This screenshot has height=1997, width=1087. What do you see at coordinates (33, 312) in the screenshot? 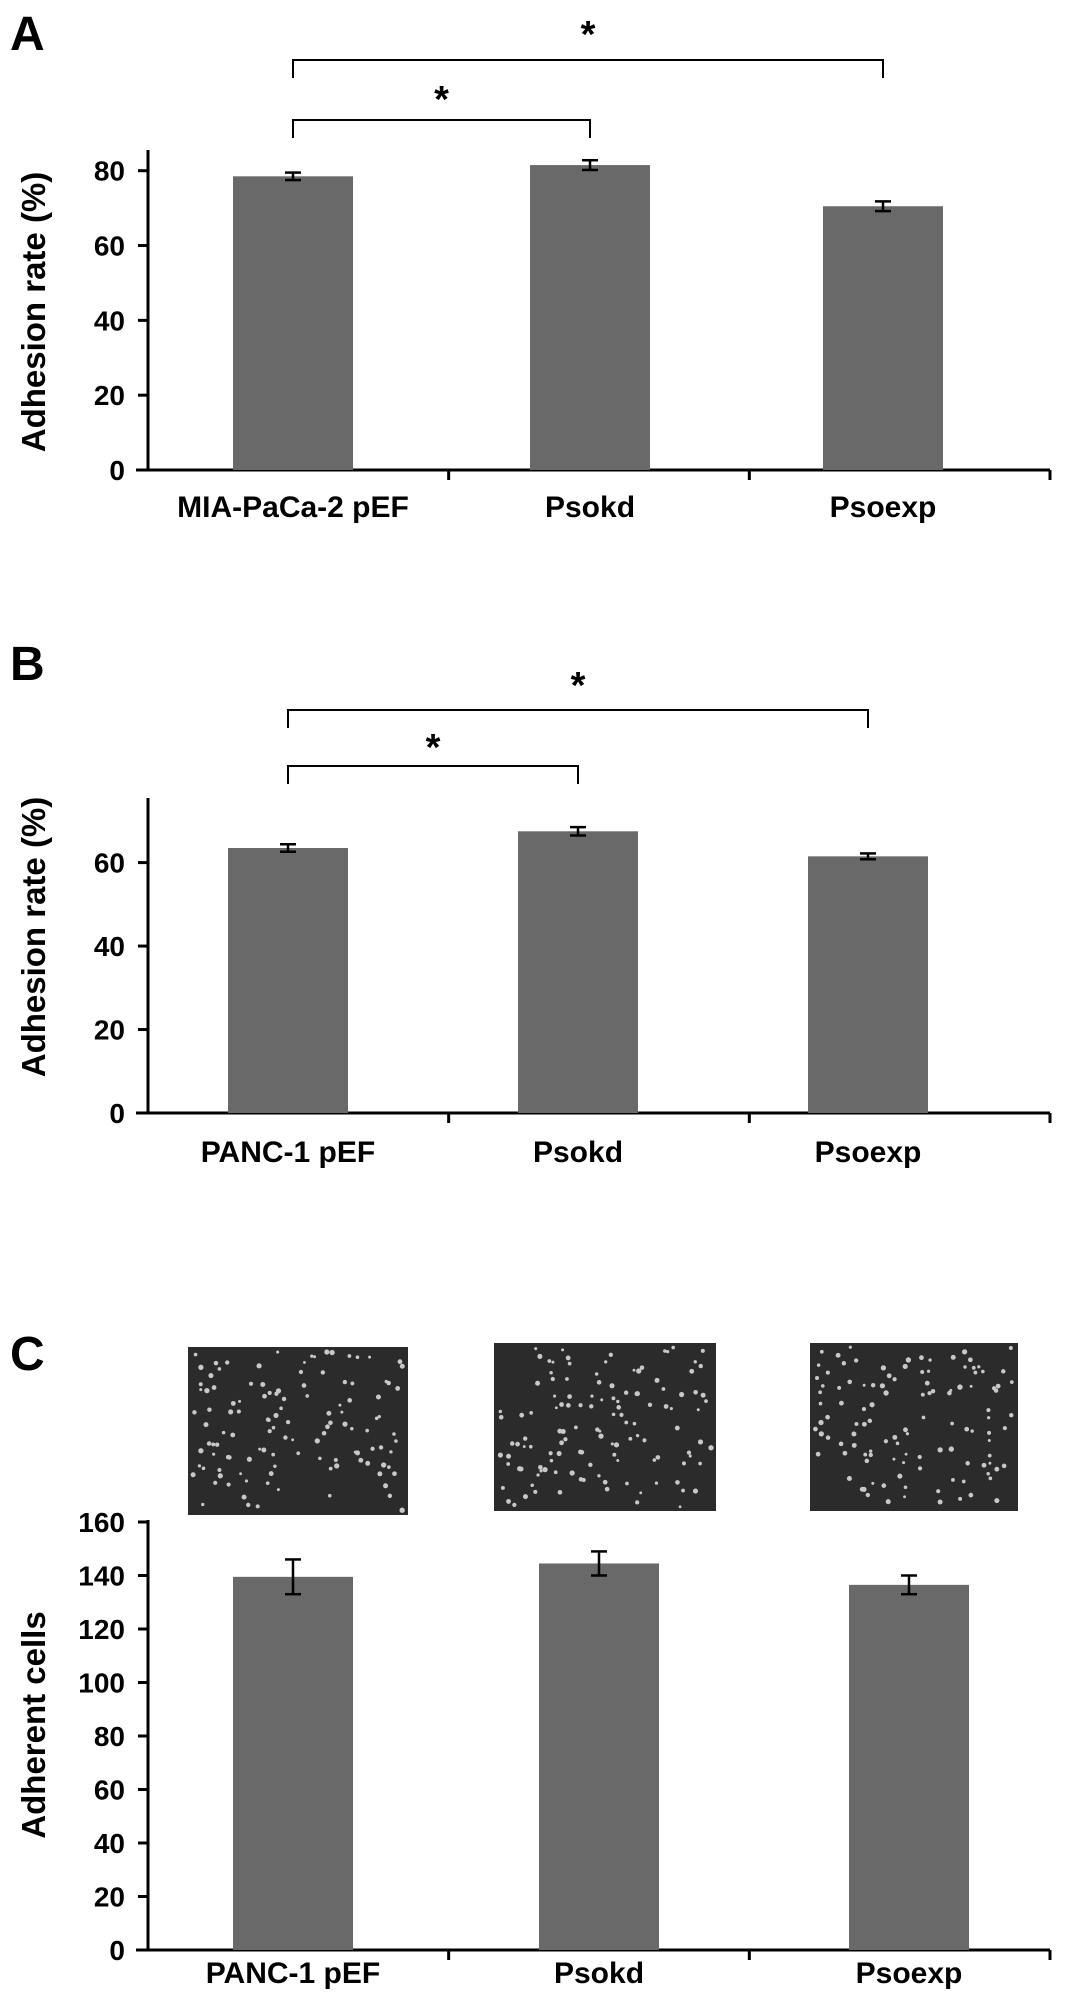
I see `y-axis-label: Adhesion rate (%)` at bounding box center [33, 312].